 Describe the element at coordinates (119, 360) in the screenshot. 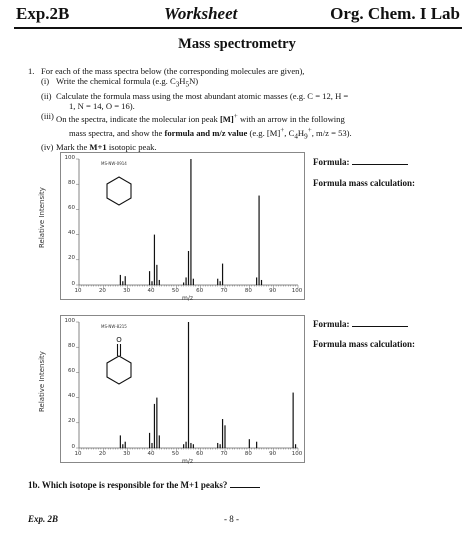

I see `cyclohexanone-structure: O` at that location.